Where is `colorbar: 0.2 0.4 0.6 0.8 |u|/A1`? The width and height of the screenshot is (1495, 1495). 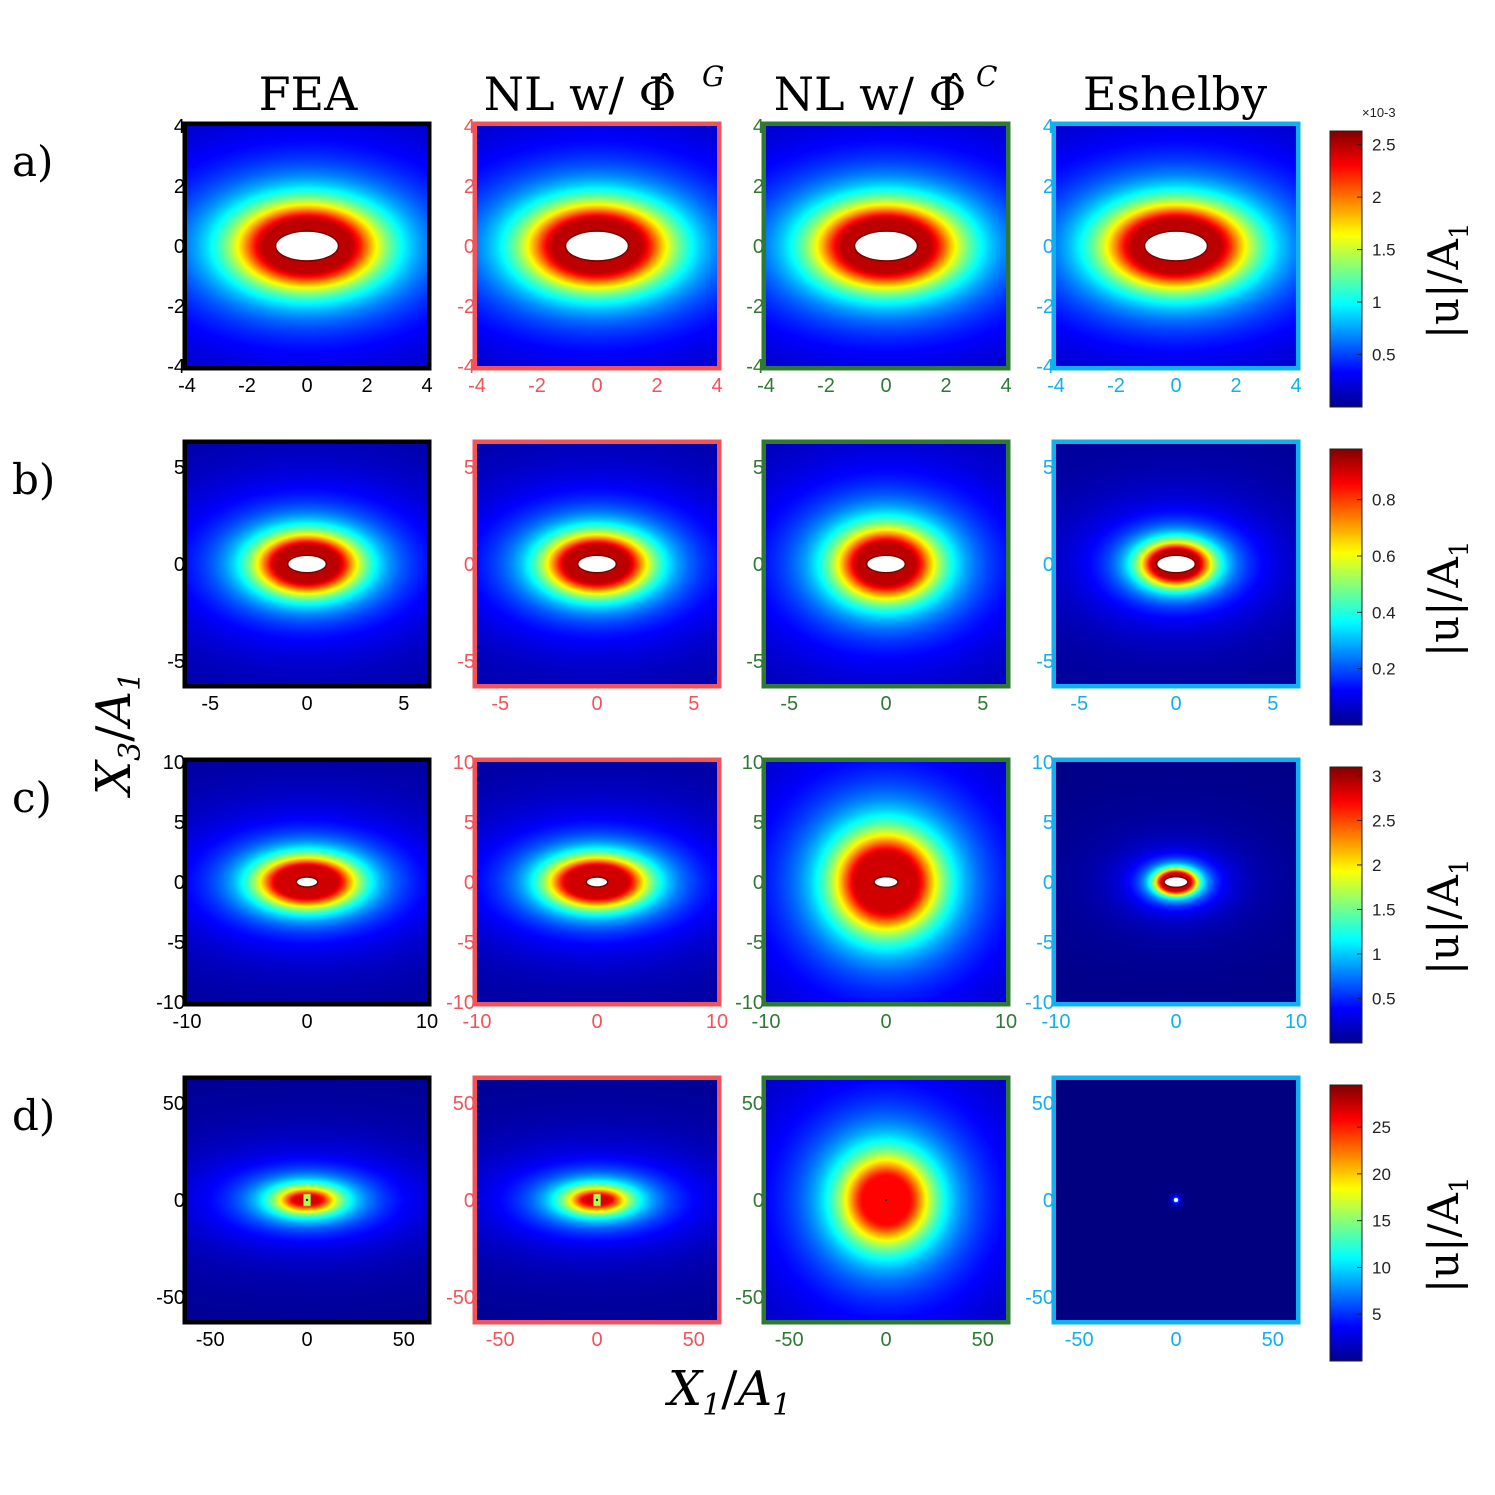 colorbar: 0.2 0.4 0.6 0.8 |u|/A1 is located at coordinates (1402, 587).